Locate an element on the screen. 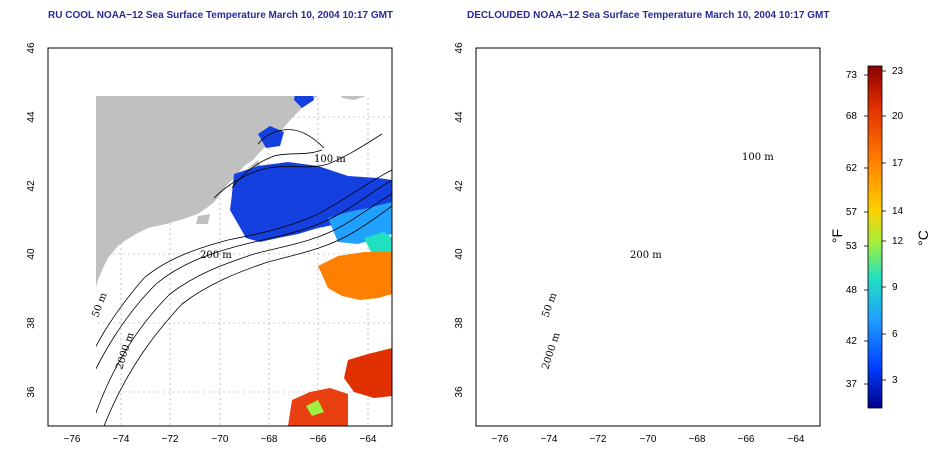 The width and height of the screenshot is (950, 475). colorbar-c-tick: 14 is located at coordinates (898, 211).